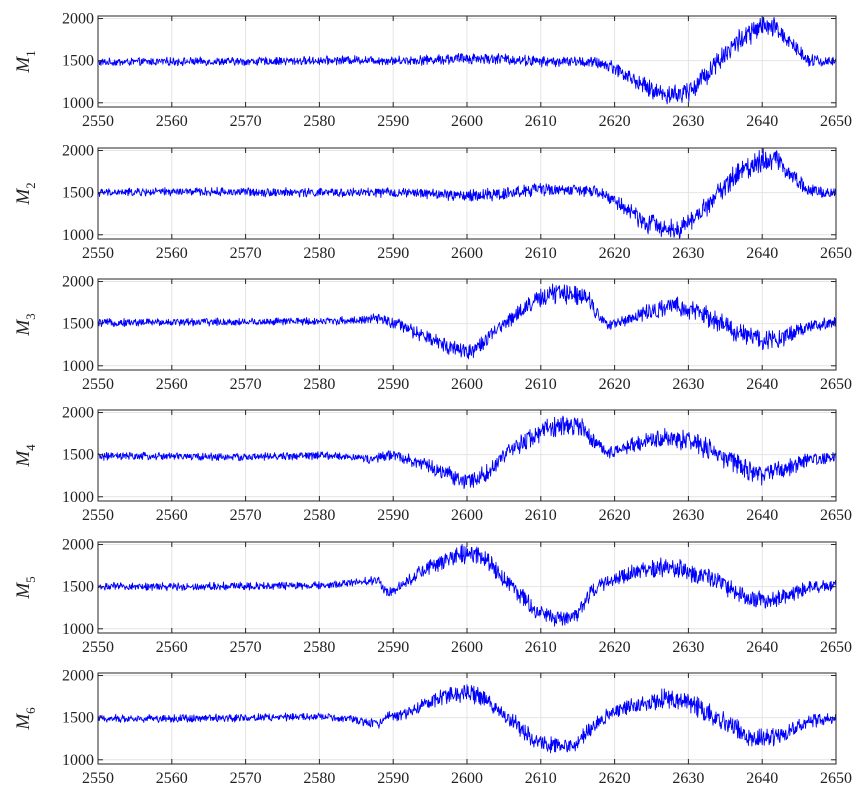 This screenshot has height=796, width=860. I want to click on y-axis-label-subscript: 3, so click(30, 316).